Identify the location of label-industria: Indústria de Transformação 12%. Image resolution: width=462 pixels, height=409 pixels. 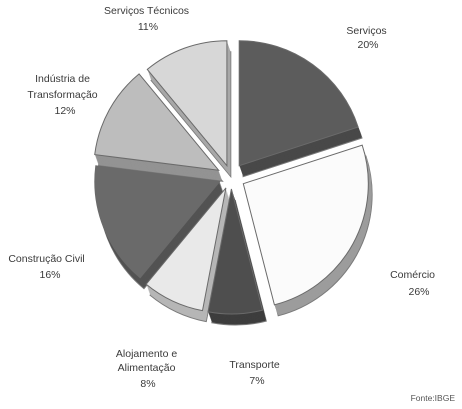
(63, 95).